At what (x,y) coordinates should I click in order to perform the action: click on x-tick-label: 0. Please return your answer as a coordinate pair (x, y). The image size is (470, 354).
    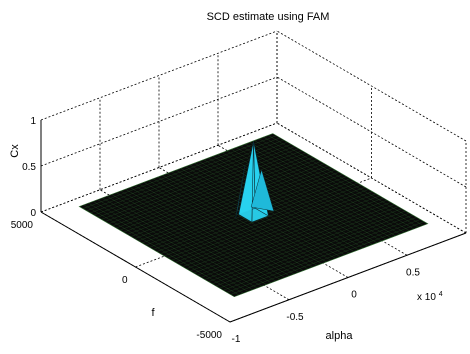
    Looking at the image, I should click on (354, 295).